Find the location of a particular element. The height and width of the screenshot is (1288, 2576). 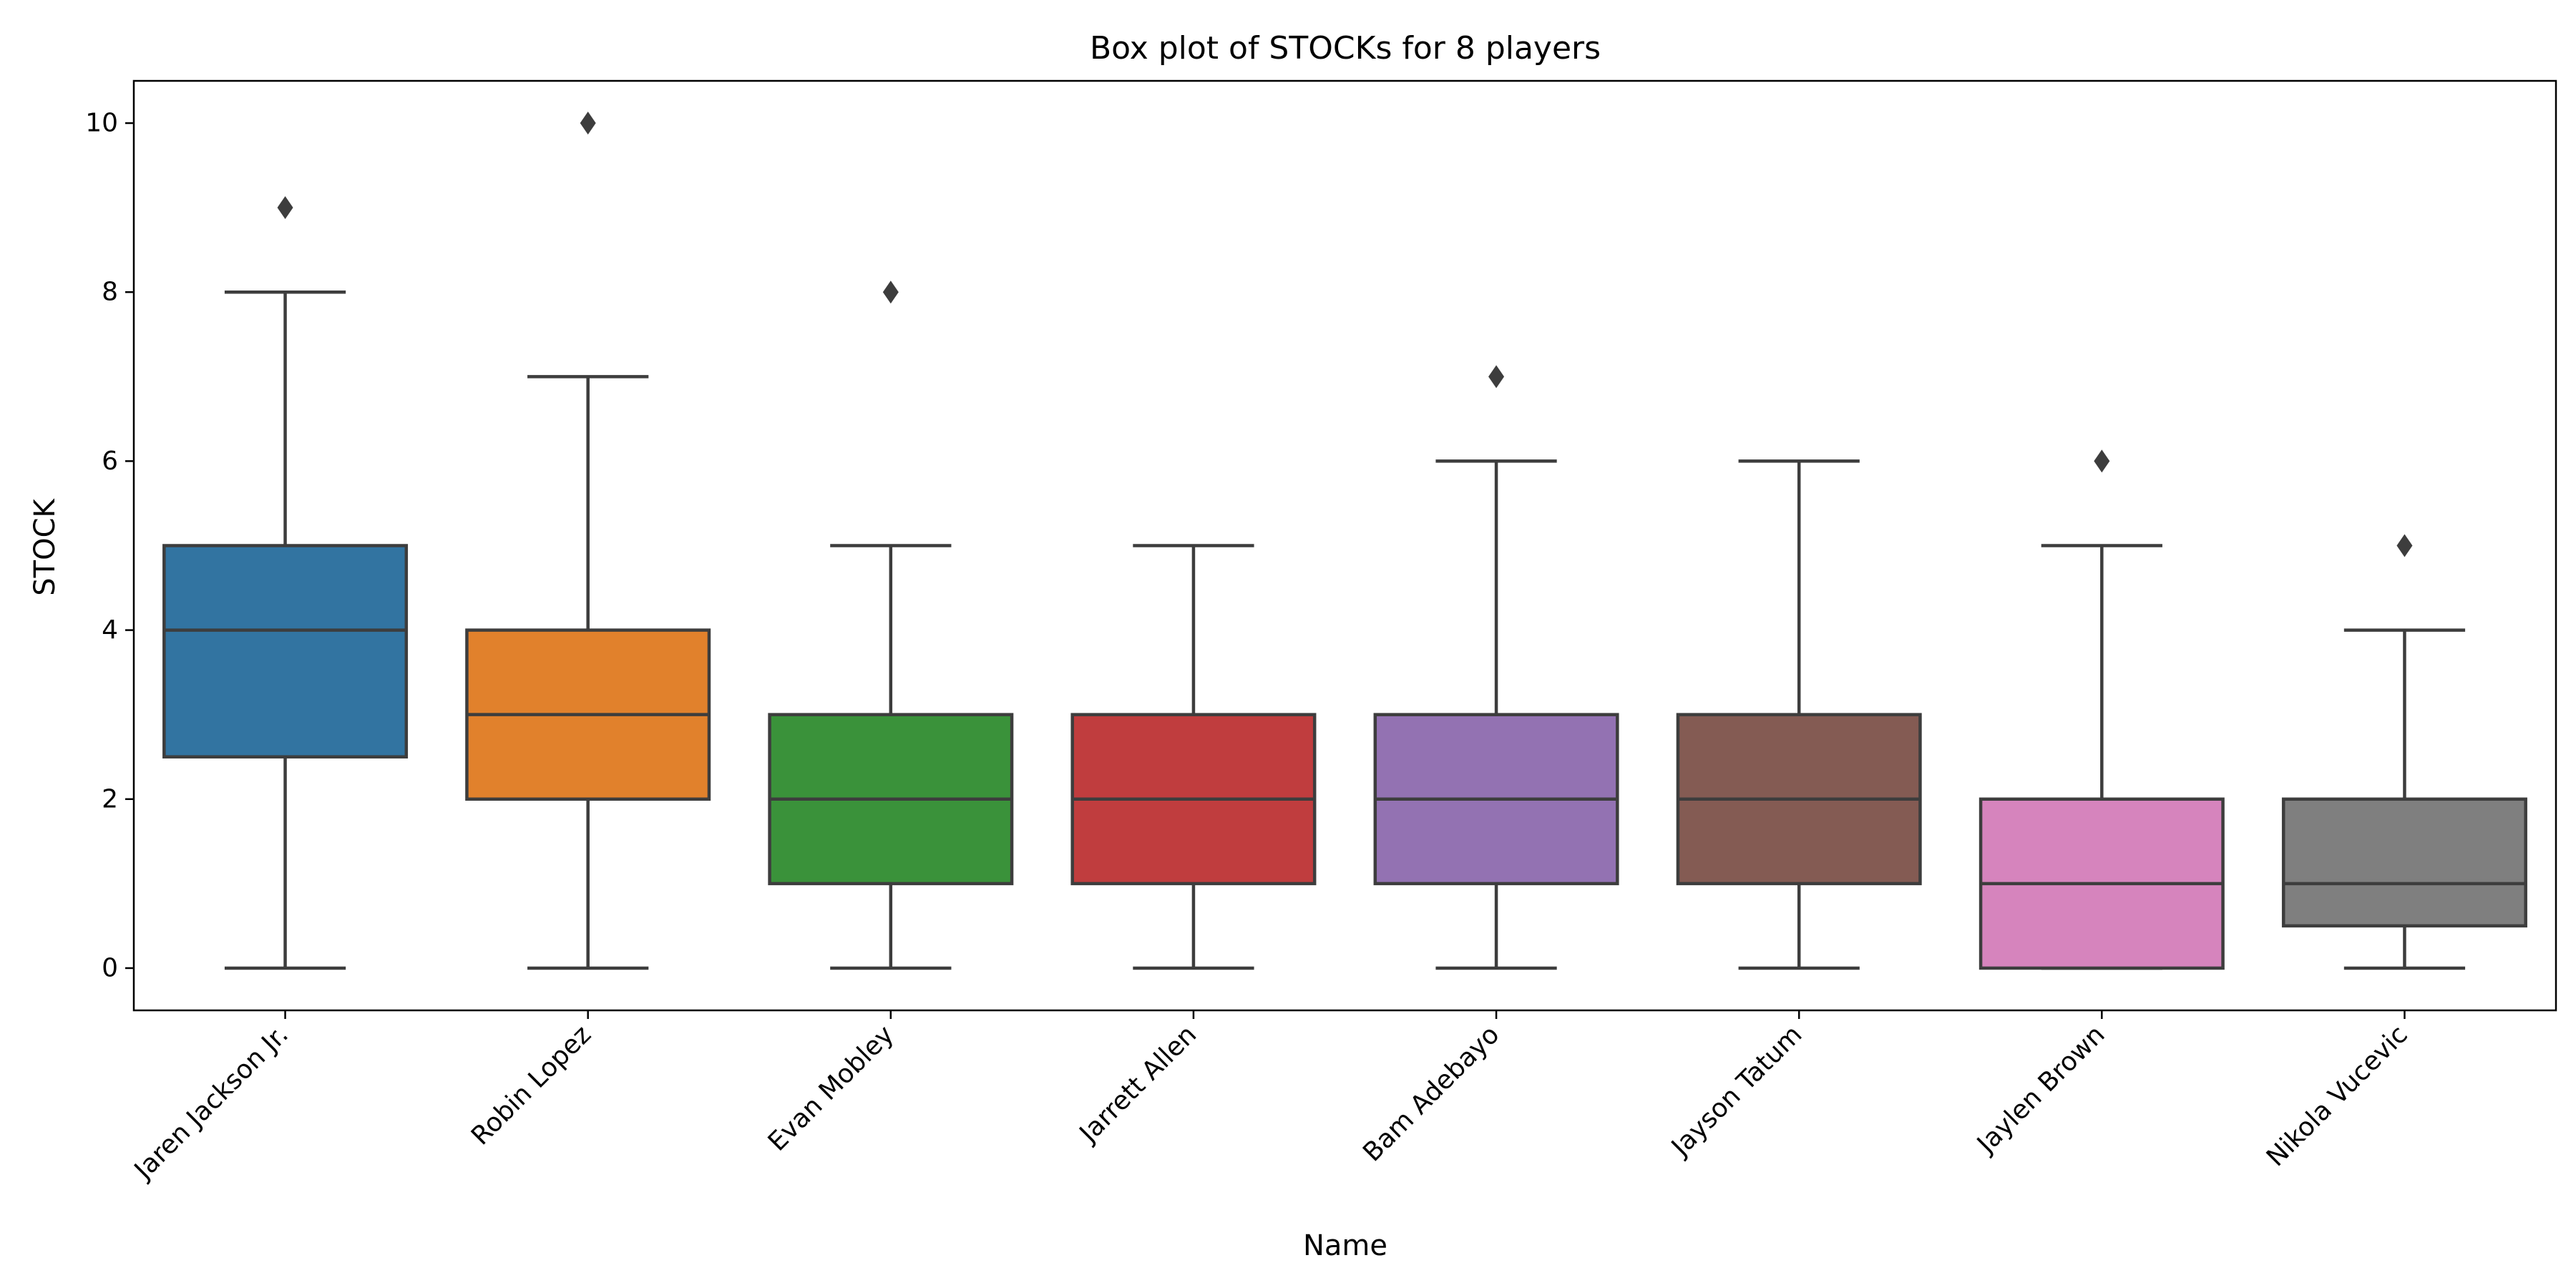

box-nikola-vucevic is located at coordinates (2404, 752).